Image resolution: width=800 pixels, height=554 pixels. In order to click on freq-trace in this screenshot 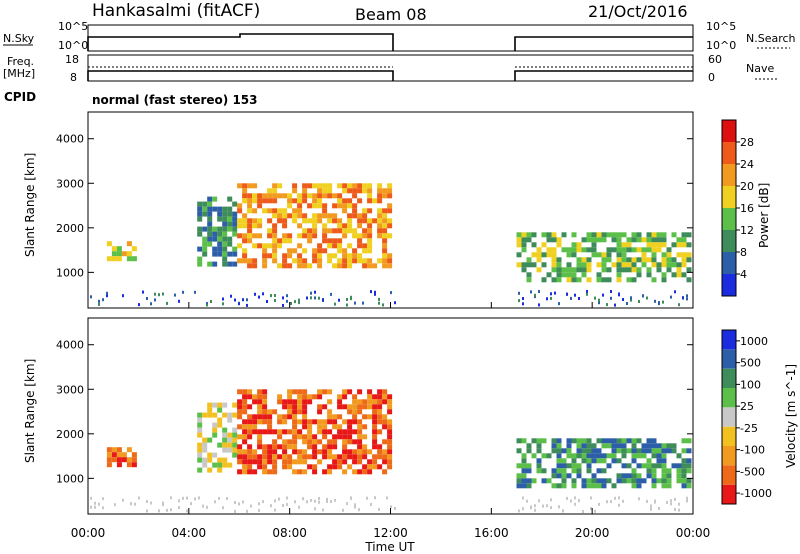, I will do `click(390, 75)`.